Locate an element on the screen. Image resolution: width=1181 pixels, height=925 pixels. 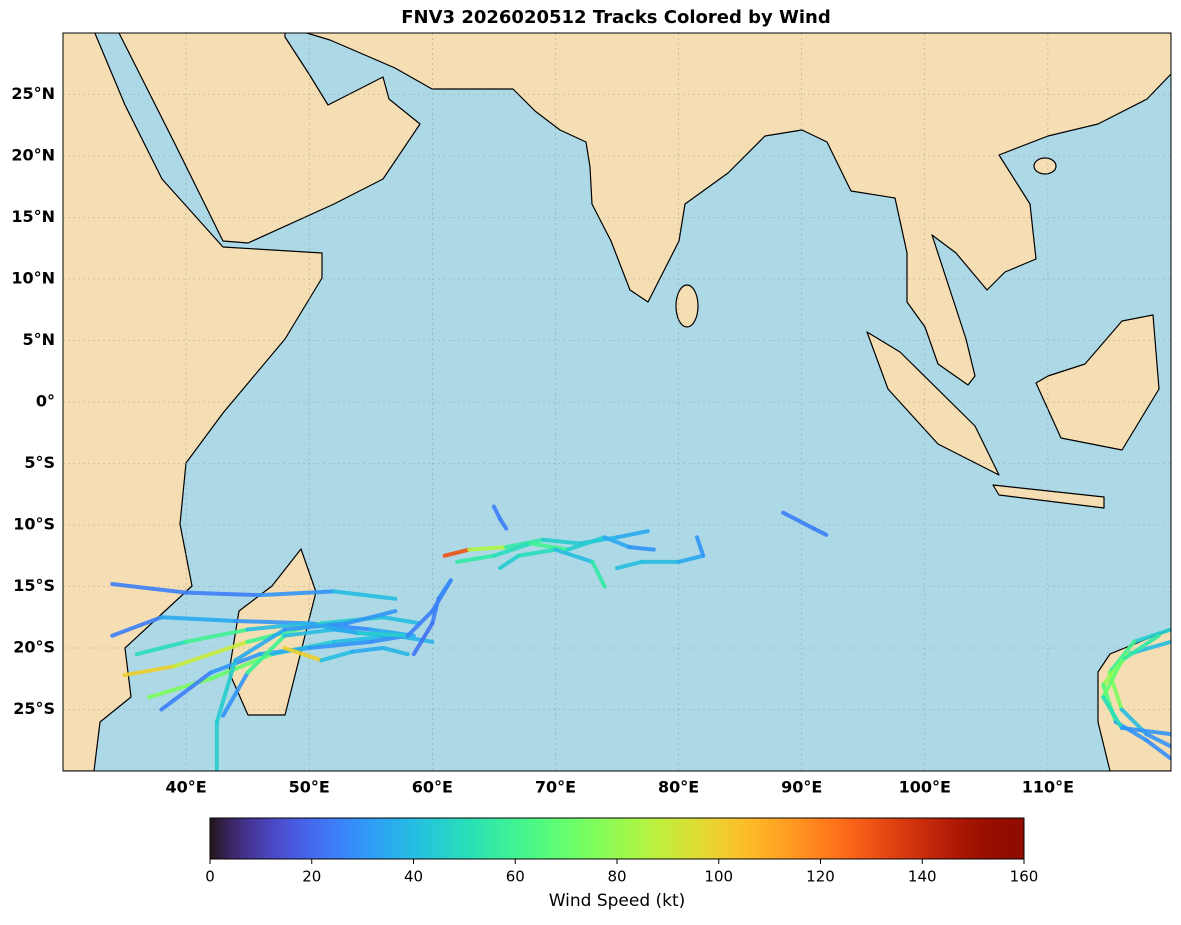
colorbar-label: Wind Speed (kt) is located at coordinates (617, 901).